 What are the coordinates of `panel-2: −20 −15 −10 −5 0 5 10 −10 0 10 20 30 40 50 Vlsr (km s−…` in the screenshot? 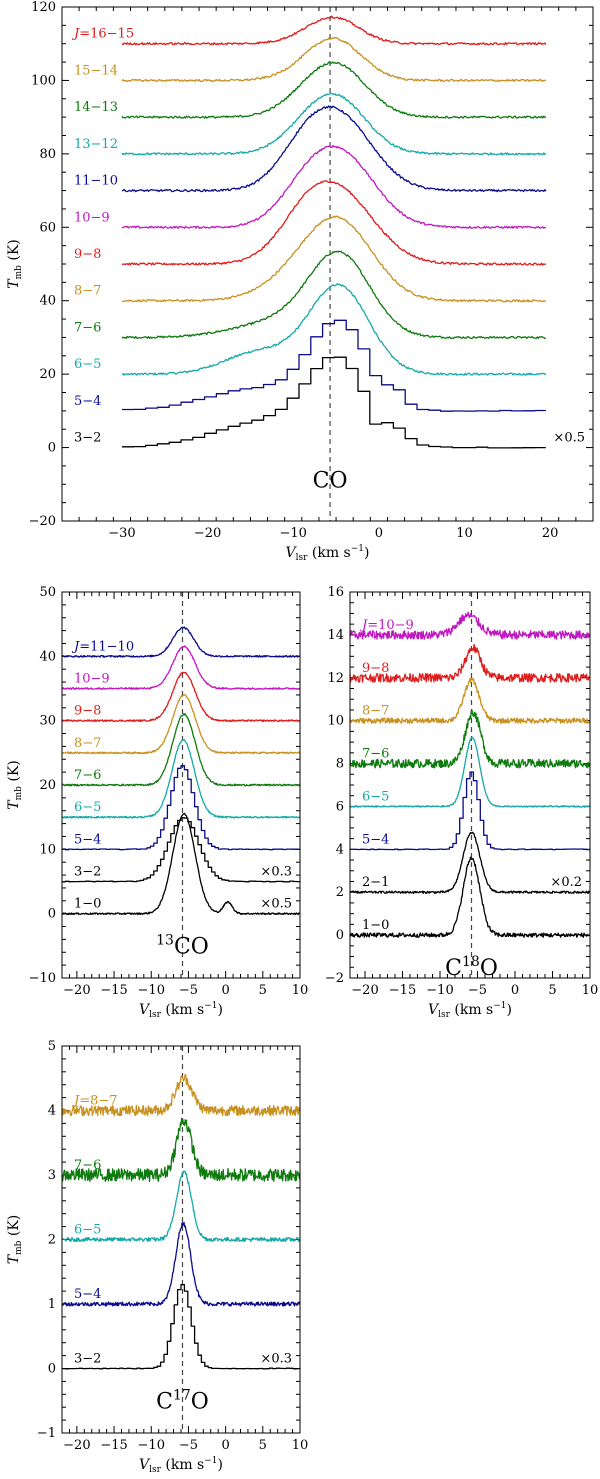 It's located at (157, 802).